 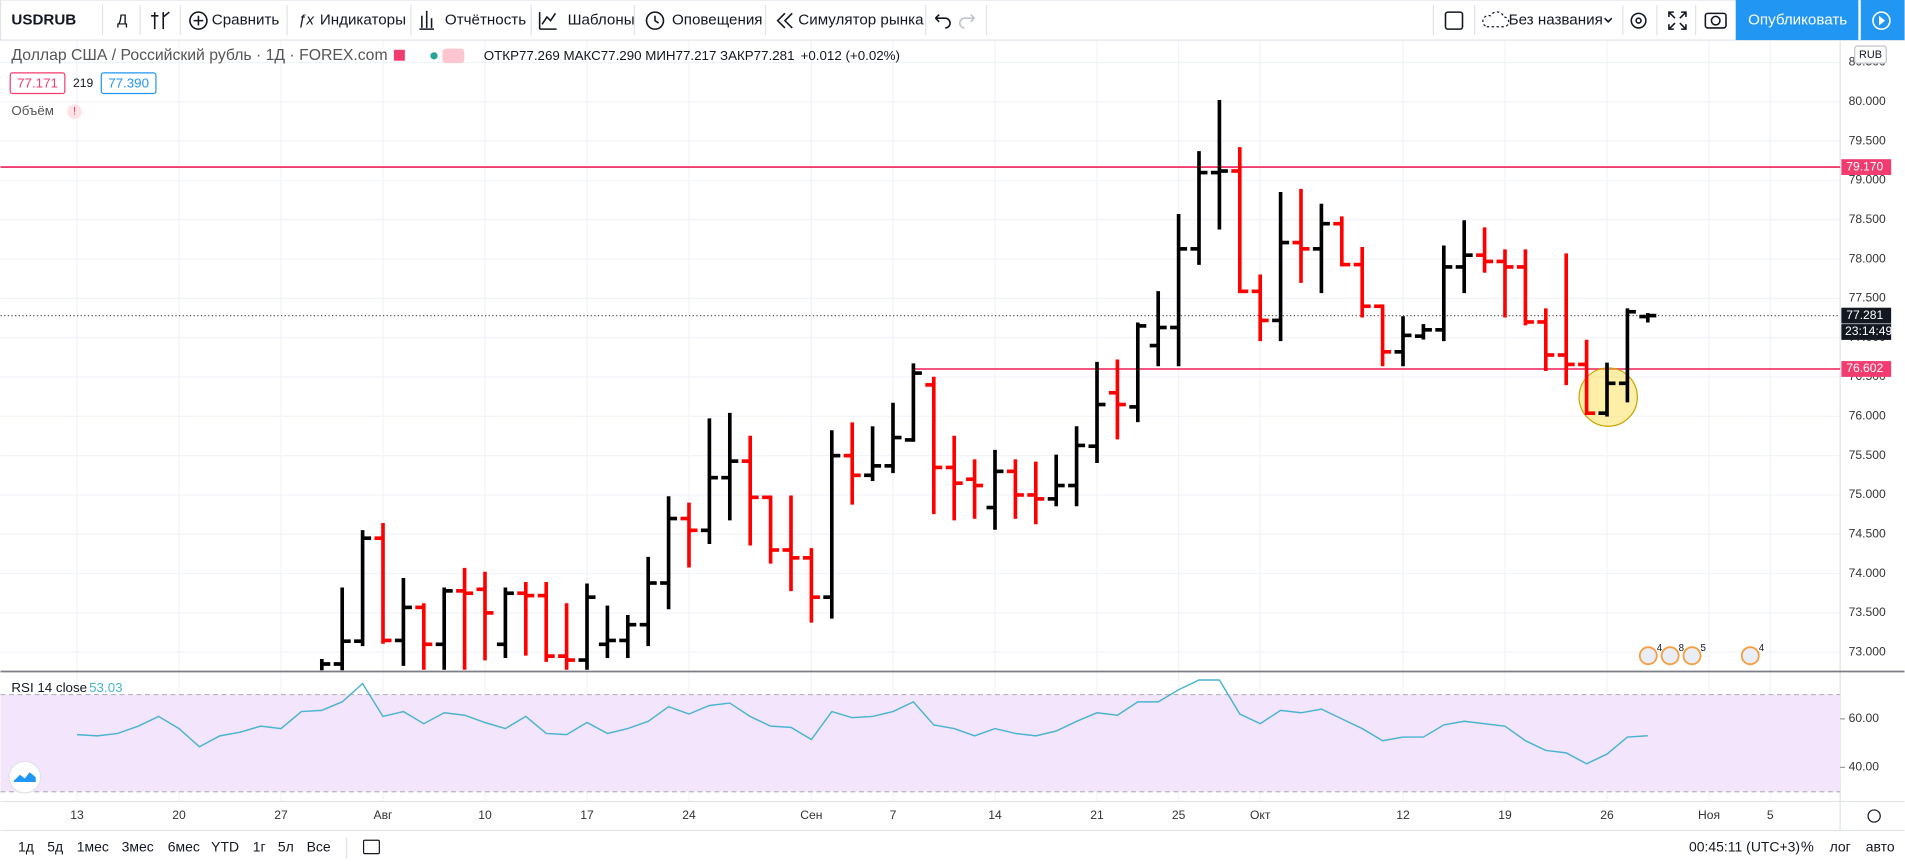 What do you see at coordinates (547, 21) in the screenshot?
I see `templates-icon` at bounding box center [547, 21].